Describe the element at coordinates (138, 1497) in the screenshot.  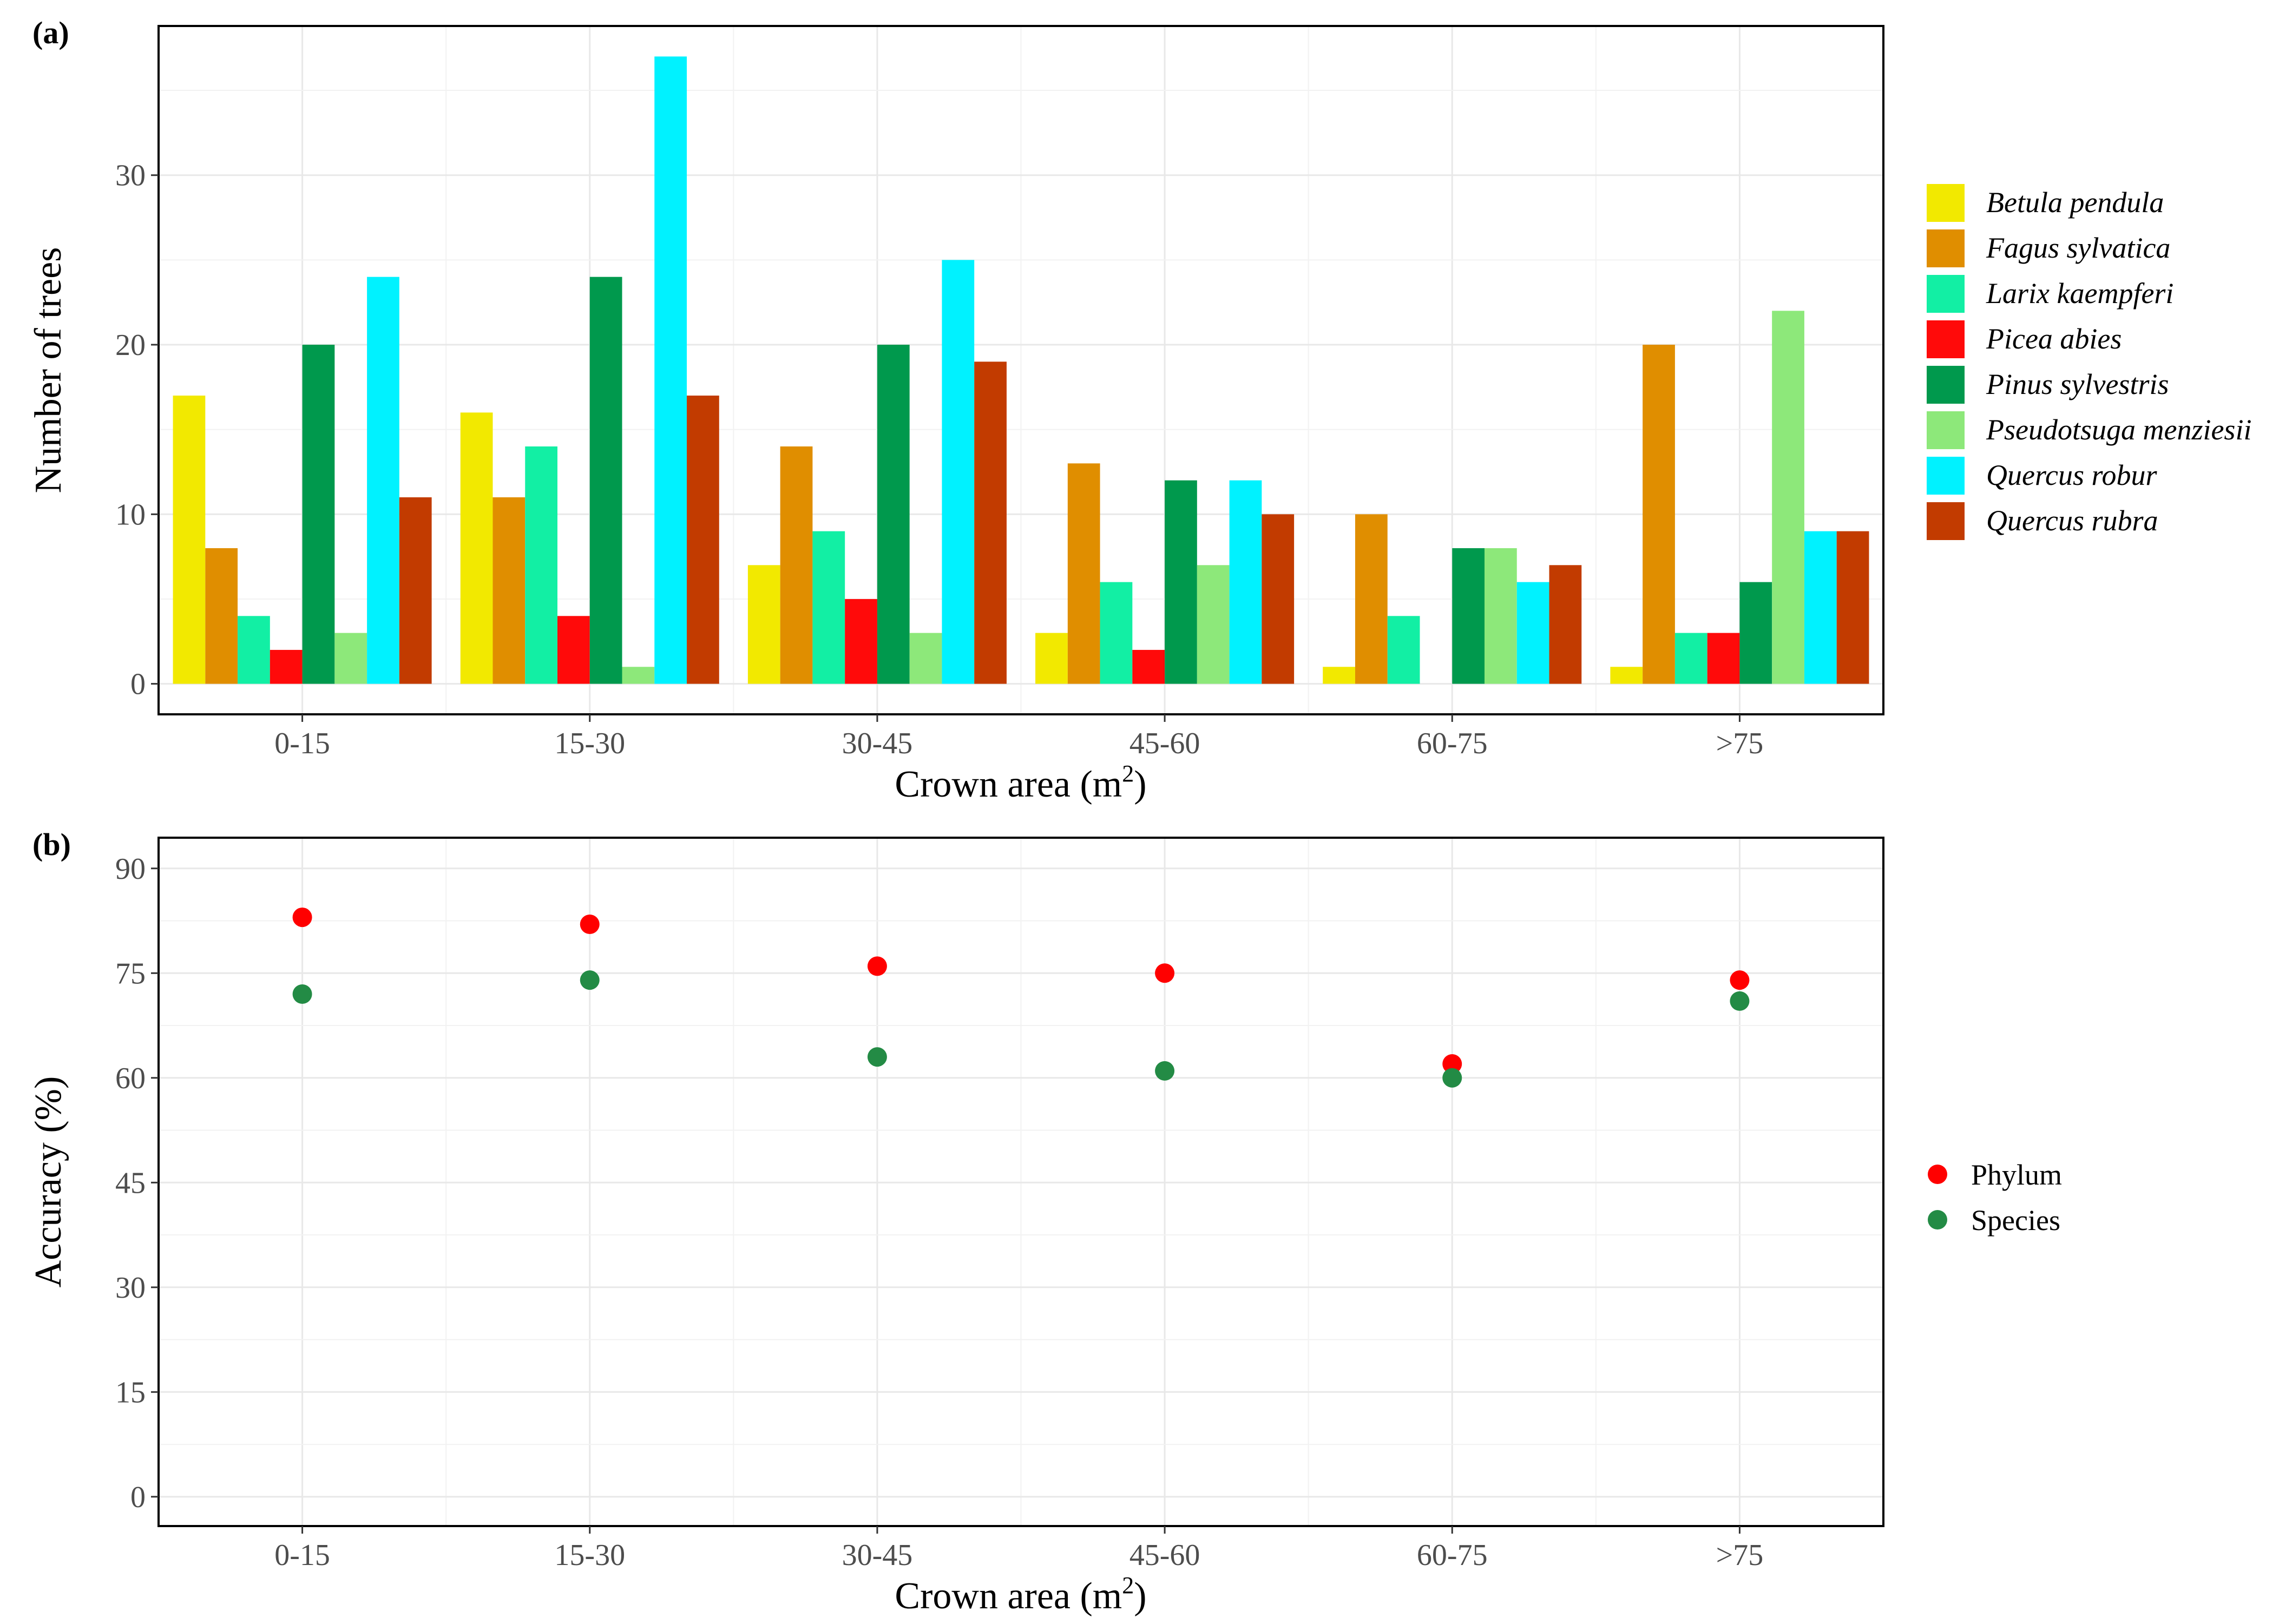
I see `y-tick-label: 0` at that location.